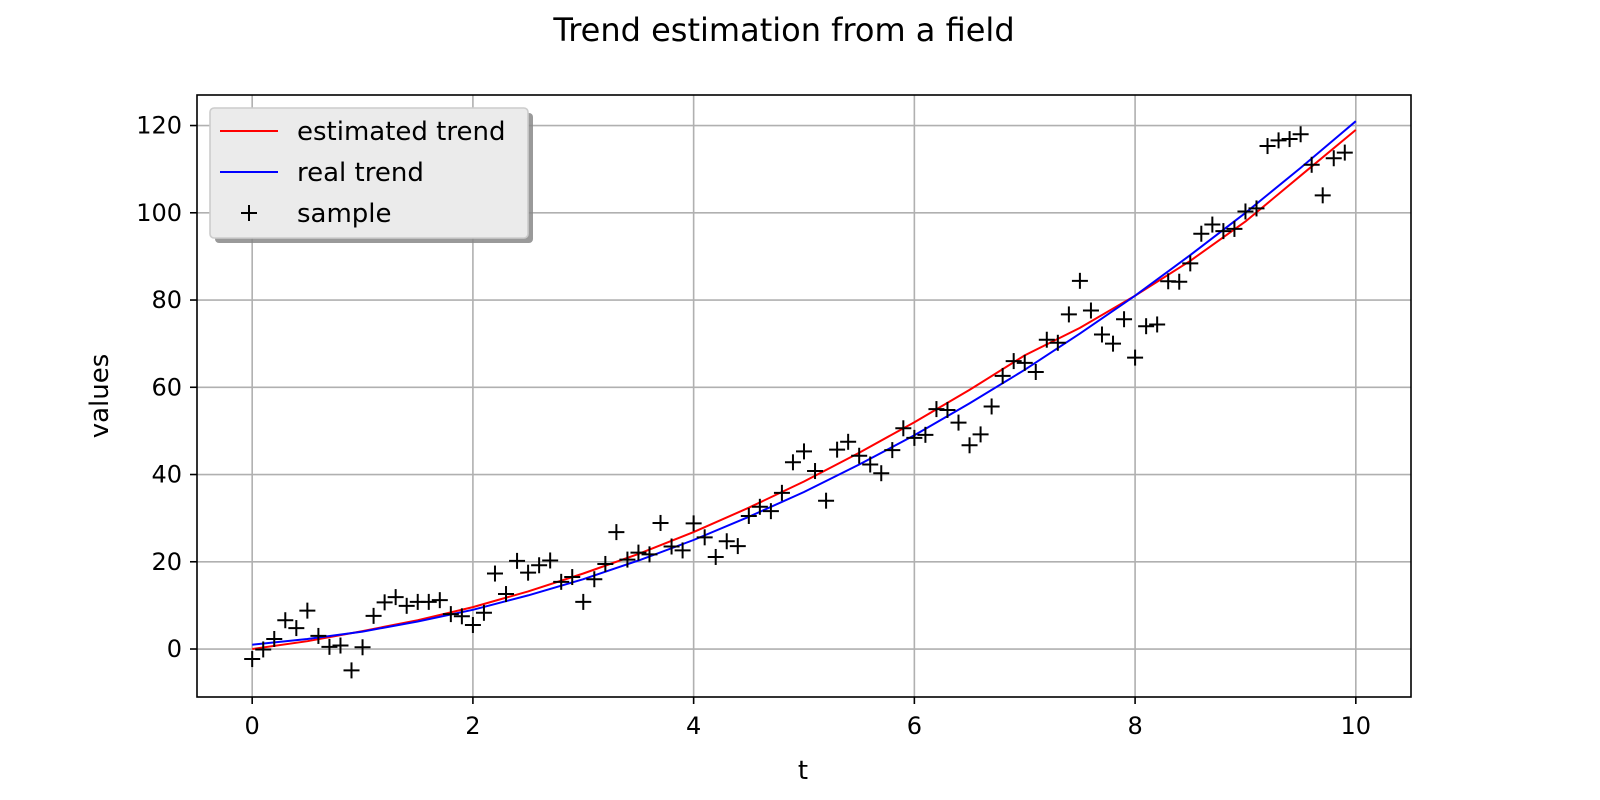  What do you see at coordinates (914, 726) in the screenshot?
I see `x-tick-label: 6` at bounding box center [914, 726].